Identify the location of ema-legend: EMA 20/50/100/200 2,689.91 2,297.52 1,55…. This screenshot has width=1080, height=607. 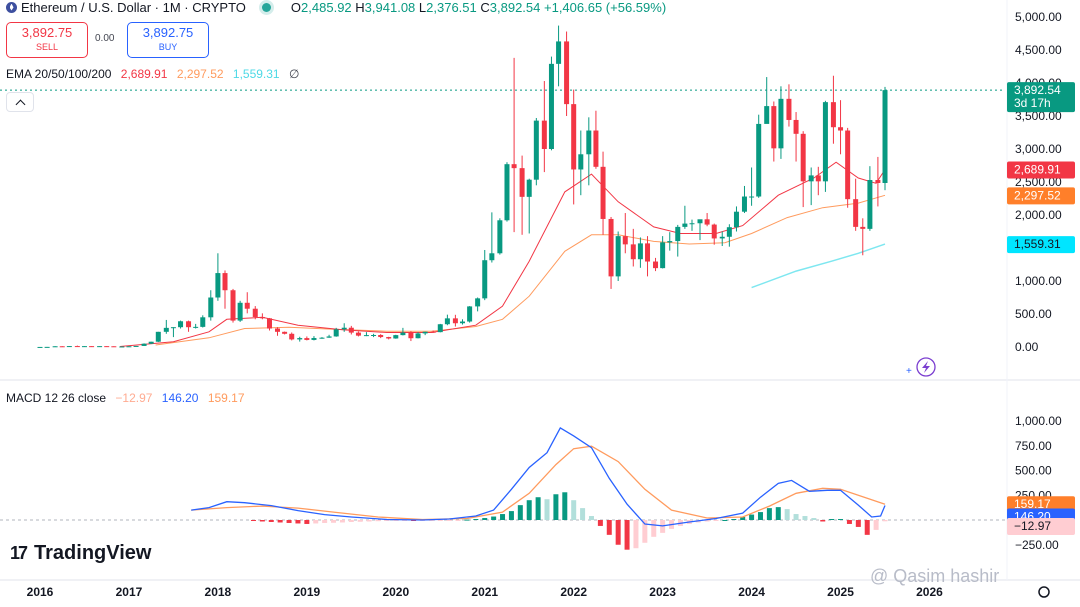
(152, 74).